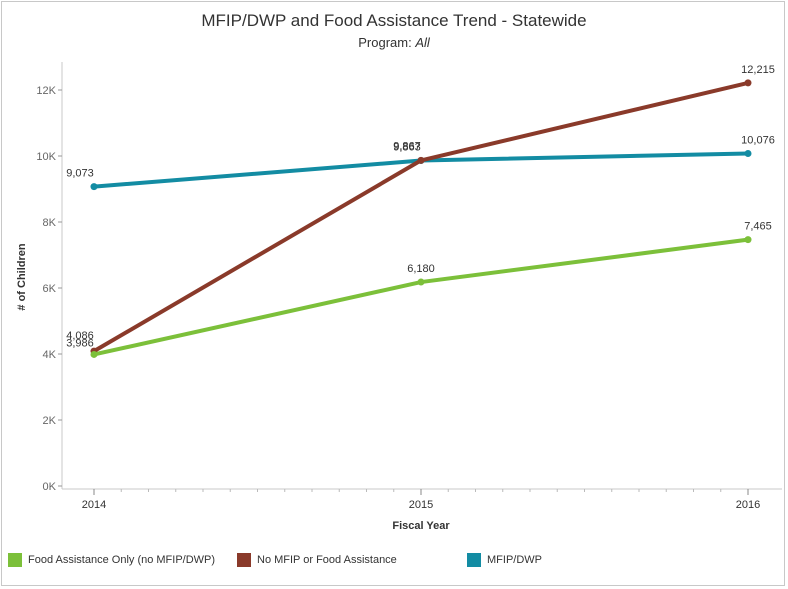 The height and width of the screenshot is (589, 788). I want to click on legend-label-mfip-dwp: MFIP/DWP, so click(514, 560).